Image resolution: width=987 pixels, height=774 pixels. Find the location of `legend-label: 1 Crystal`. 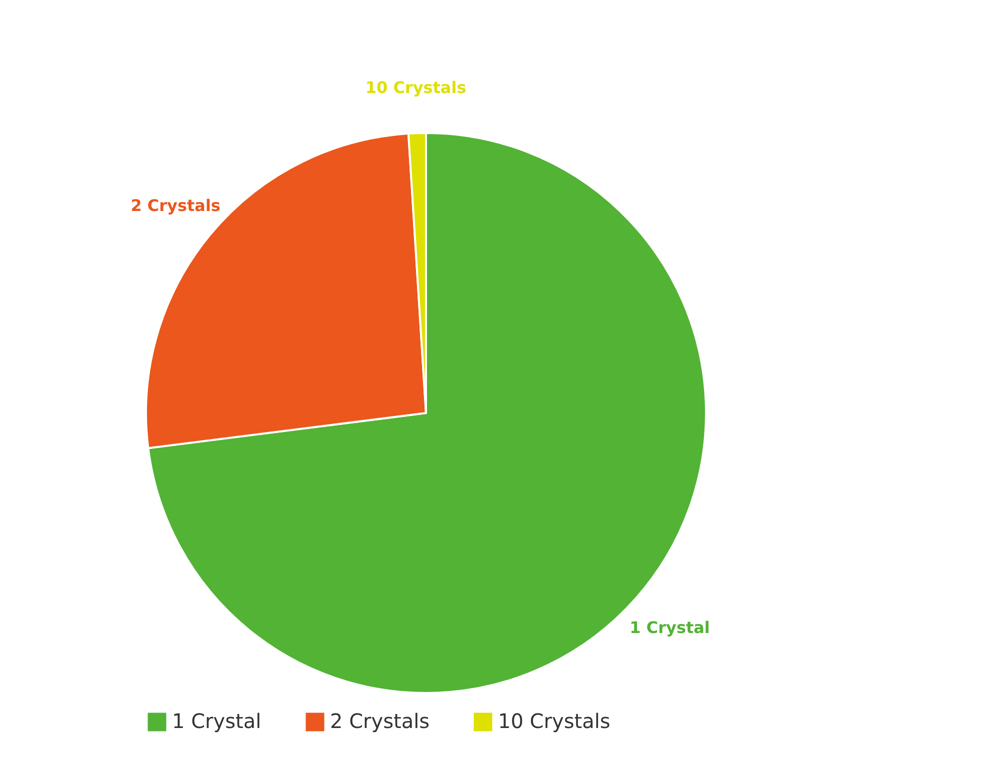

legend-label: 1 Crystal is located at coordinates (217, 721).